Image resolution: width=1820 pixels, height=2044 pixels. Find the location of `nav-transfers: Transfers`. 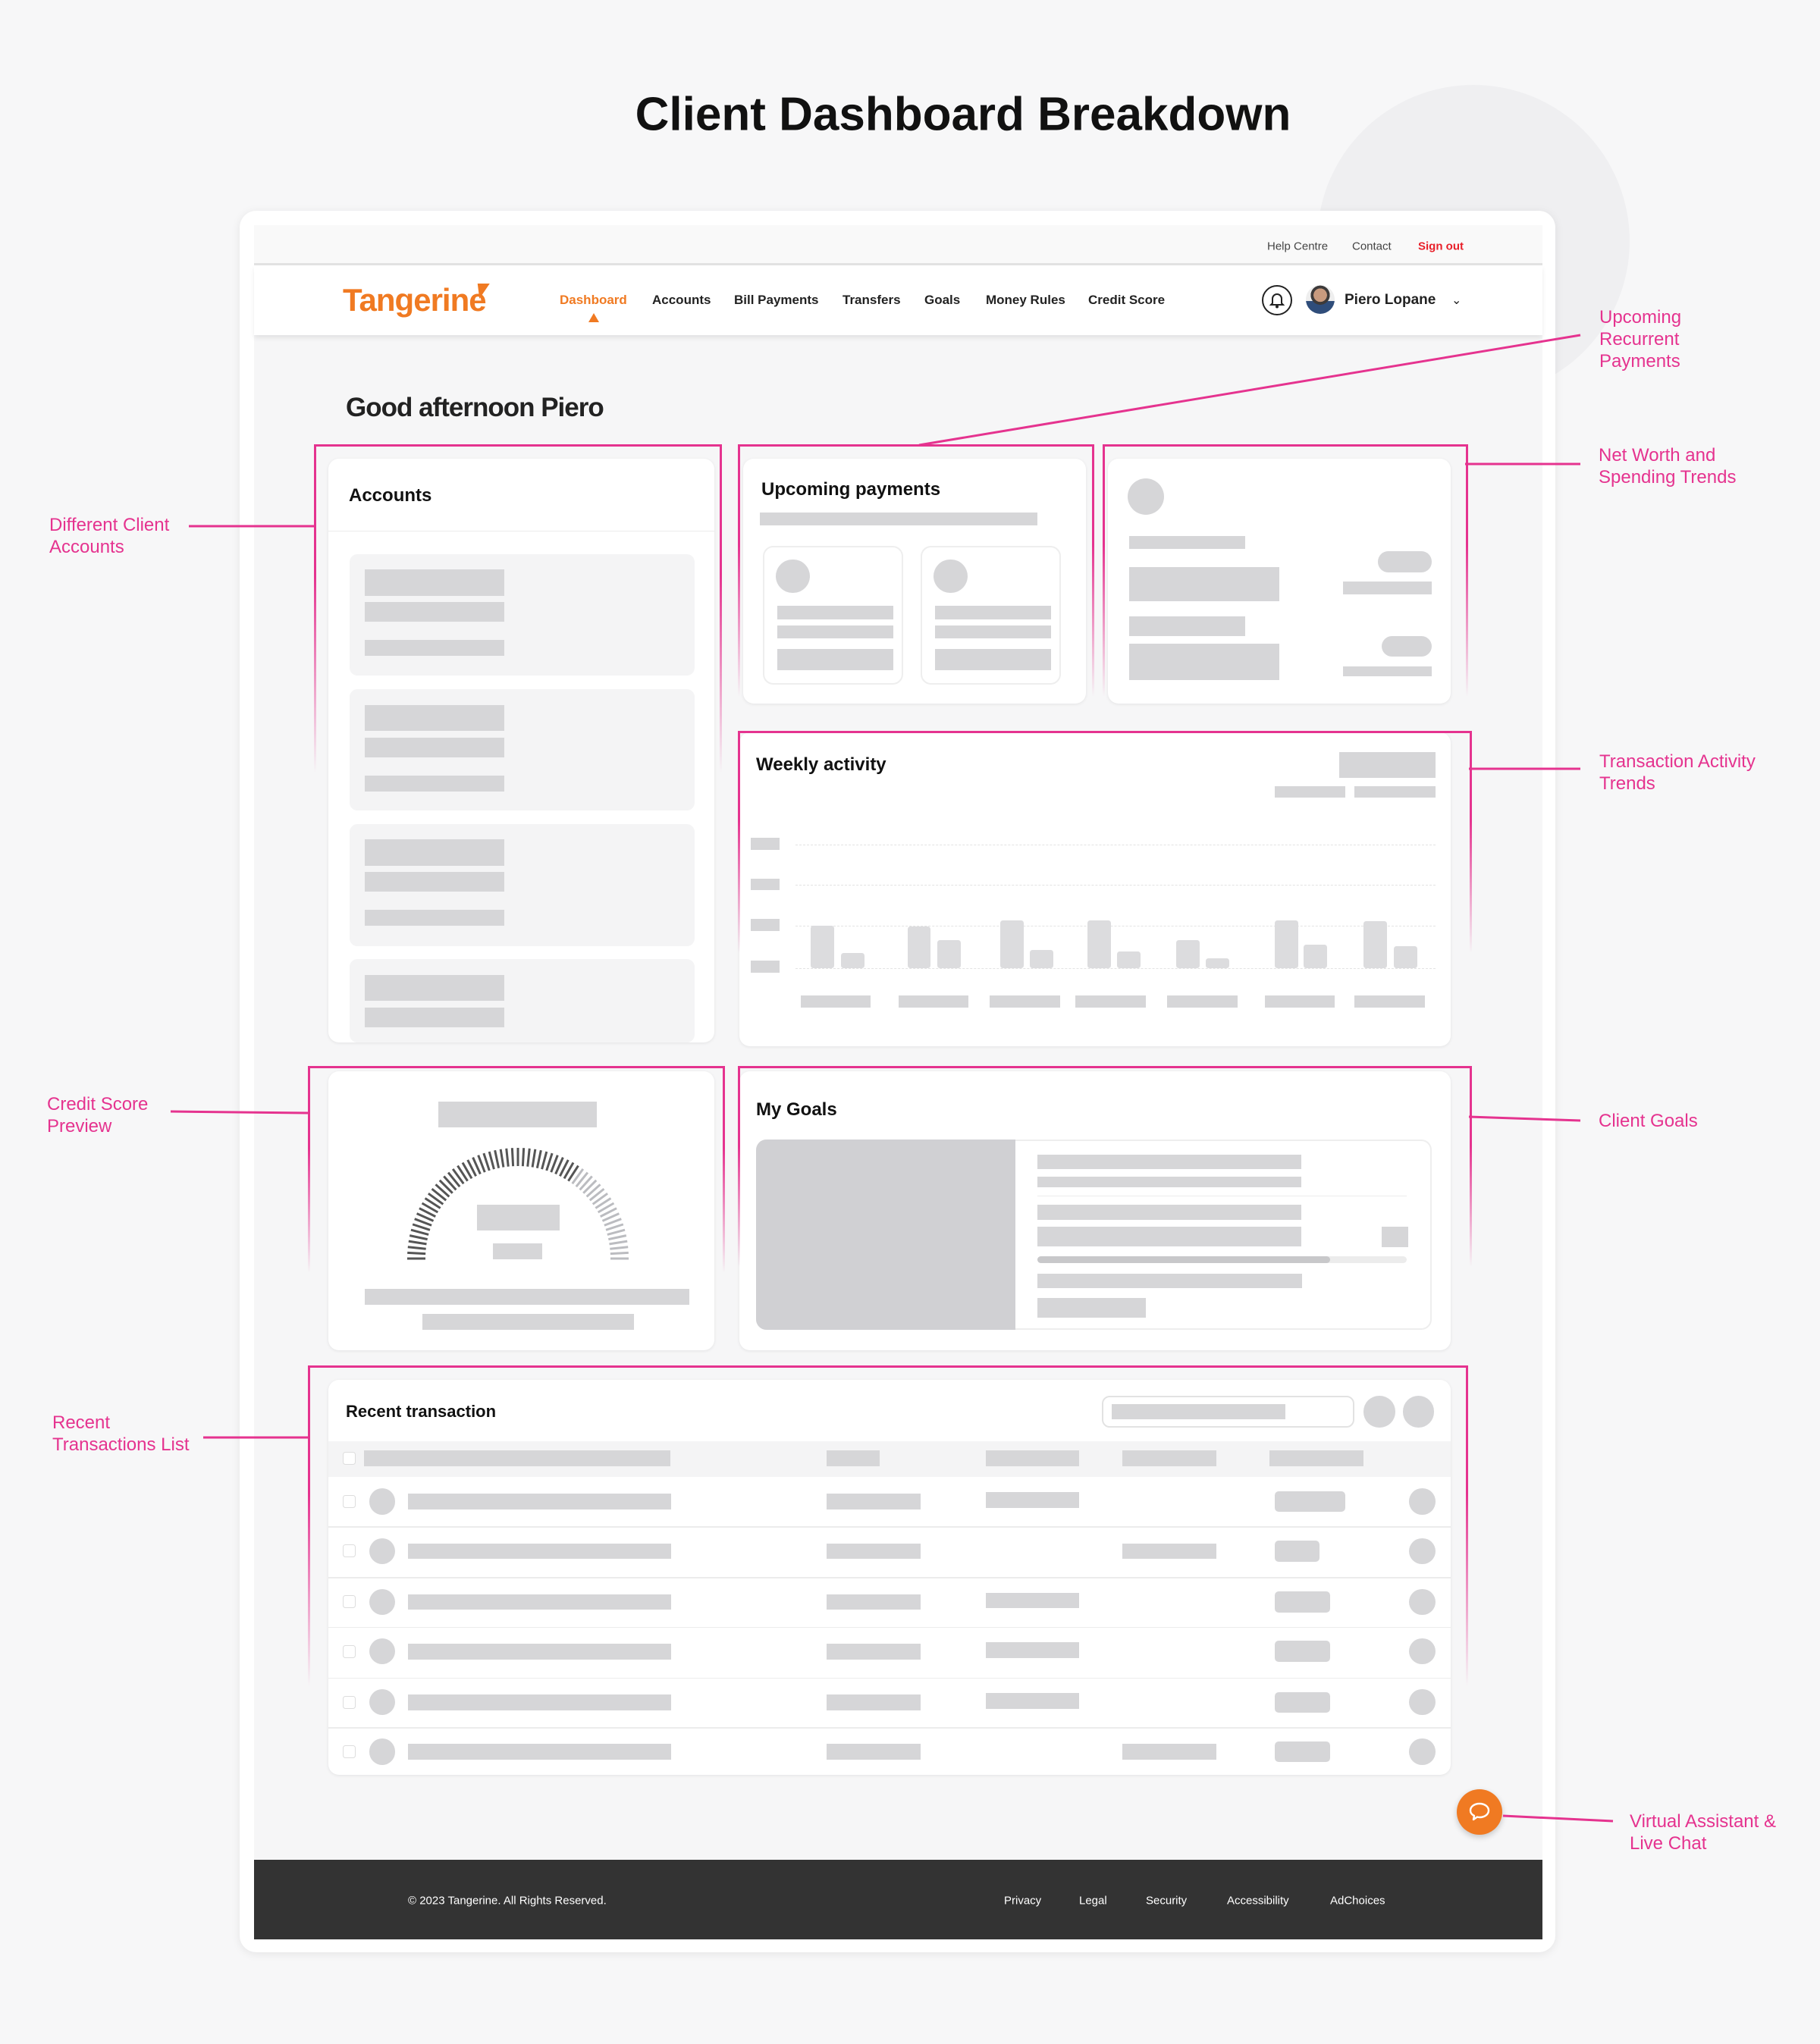

nav-transfers: Transfers is located at coordinates (872, 300).